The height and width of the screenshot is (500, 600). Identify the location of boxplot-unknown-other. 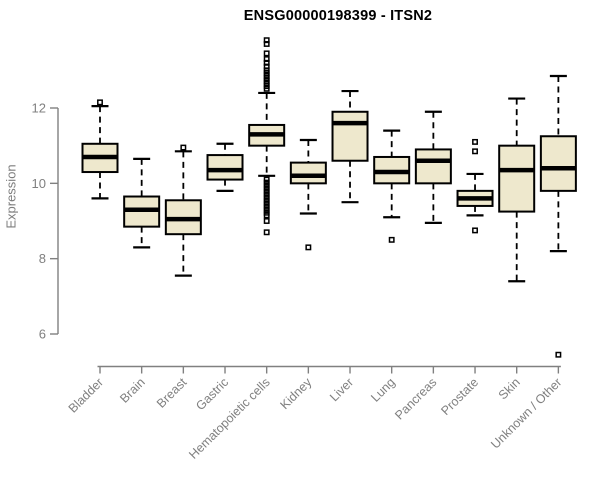
(558, 216).